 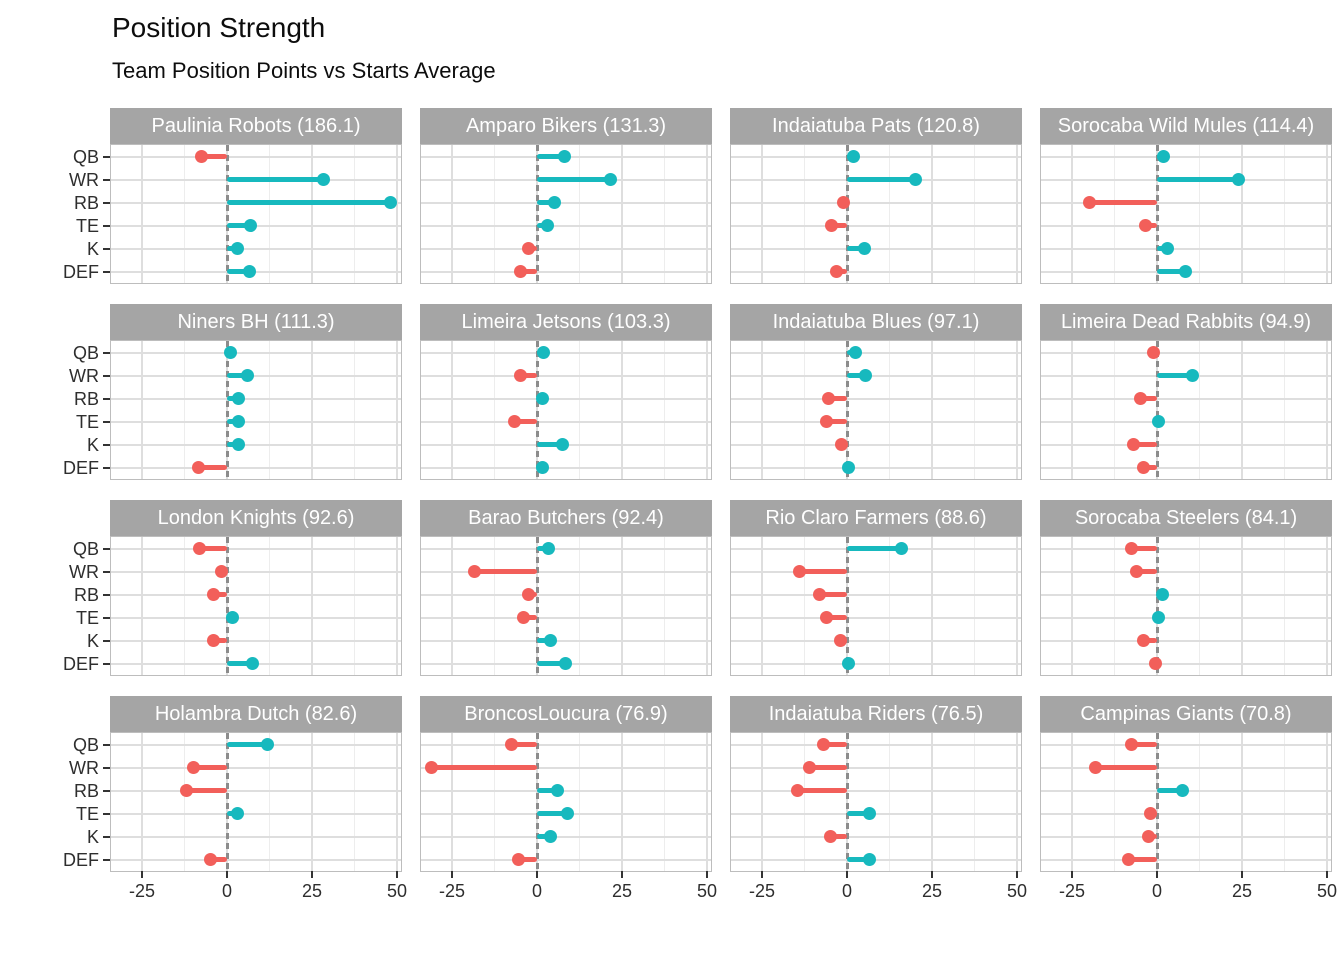 What do you see at coordinates (566, 518) in the screenshot?
I see `facet-title: Barao Butchers (92.4)` at bounding box center [566, 518].